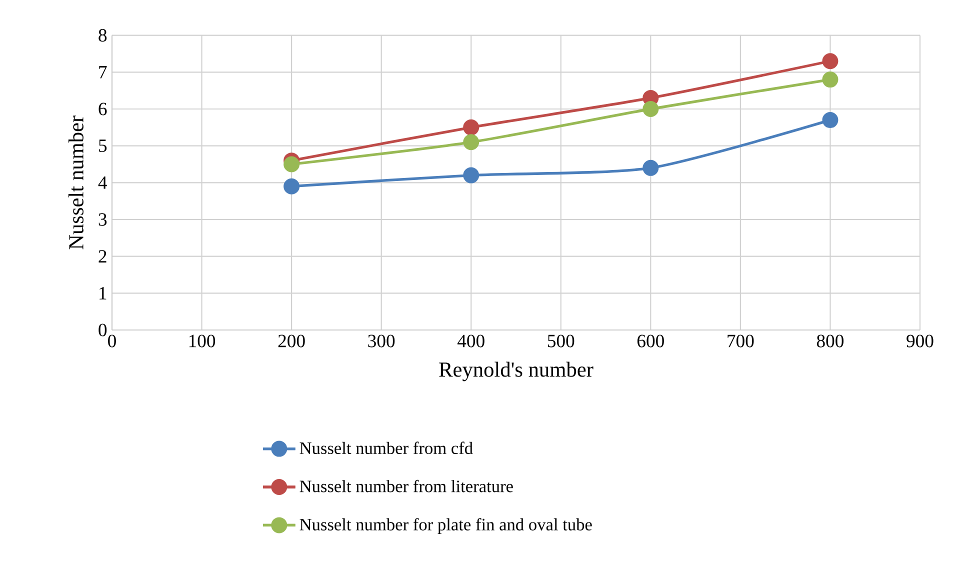 The width and height of the screenshot is (956, 577). Describe the element at coordinates (102, 256) in the screenshot. I see `y-tick-label: 2` at that location.